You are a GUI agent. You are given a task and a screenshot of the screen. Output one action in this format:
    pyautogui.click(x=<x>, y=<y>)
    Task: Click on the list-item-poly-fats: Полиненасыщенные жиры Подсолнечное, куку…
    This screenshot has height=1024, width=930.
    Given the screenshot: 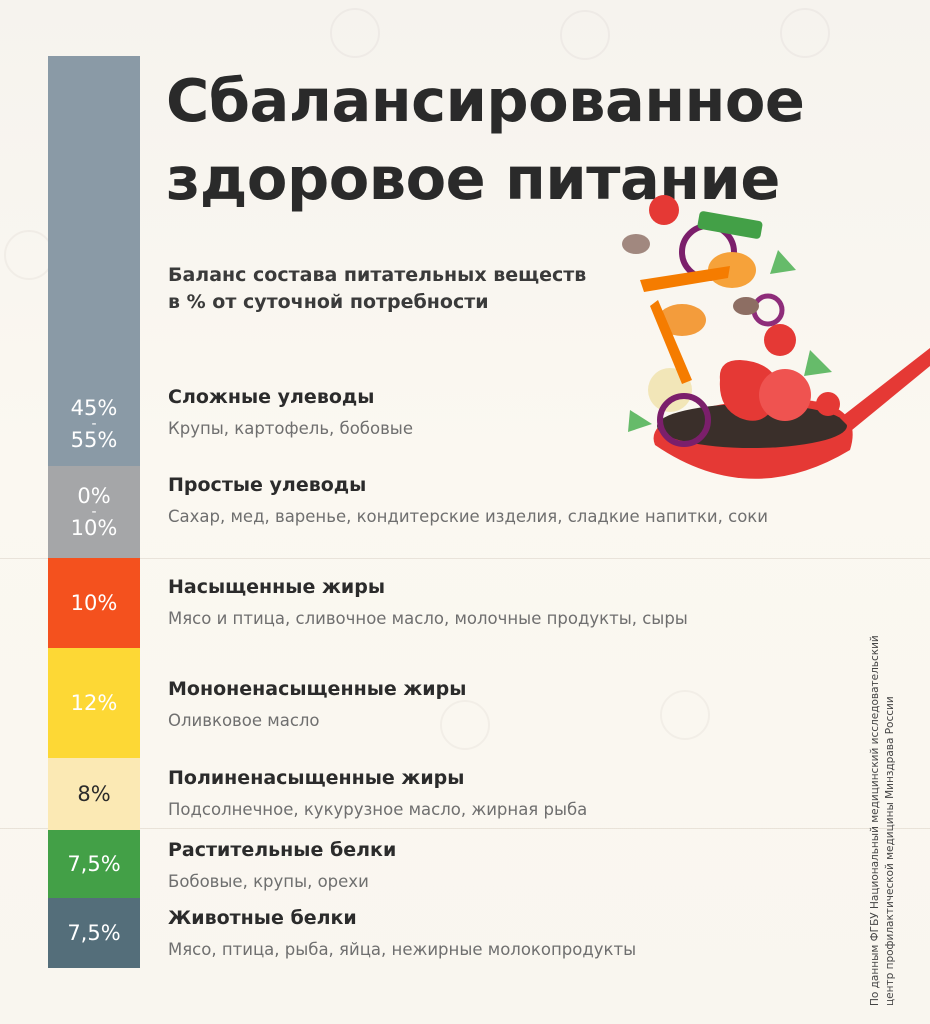 What is the action you would take?
    pyautogui.click(x=518, y=794)
    